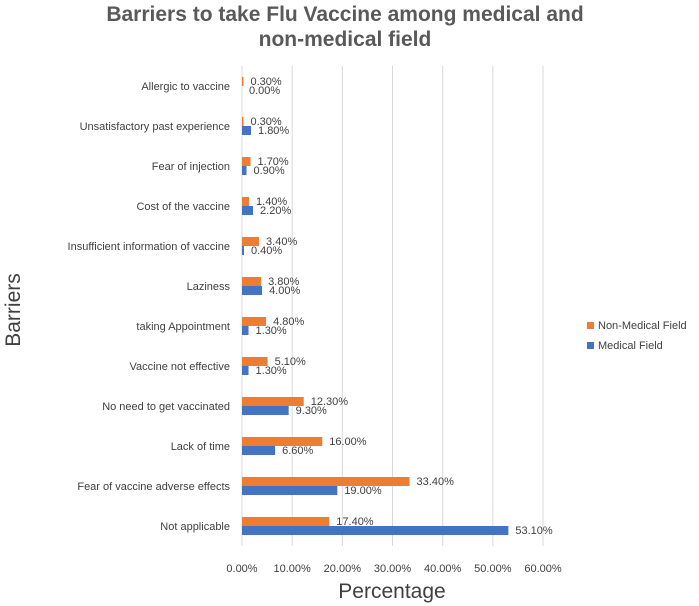 Image resolution: width=699 pixels, height=606 pixels. I want to click on data-label-medical: 9.30%, so click(311, 411).